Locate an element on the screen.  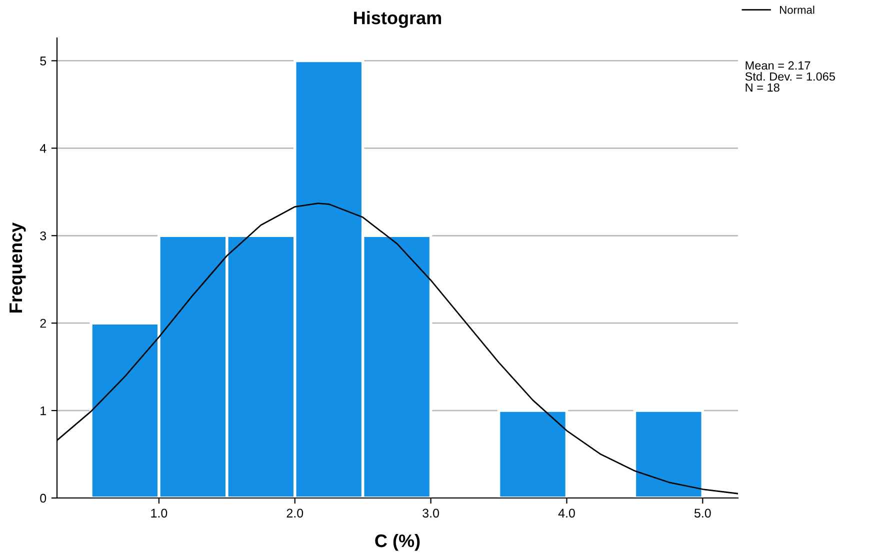
y-tick-label: 1 is located at coordinates (43, 411).